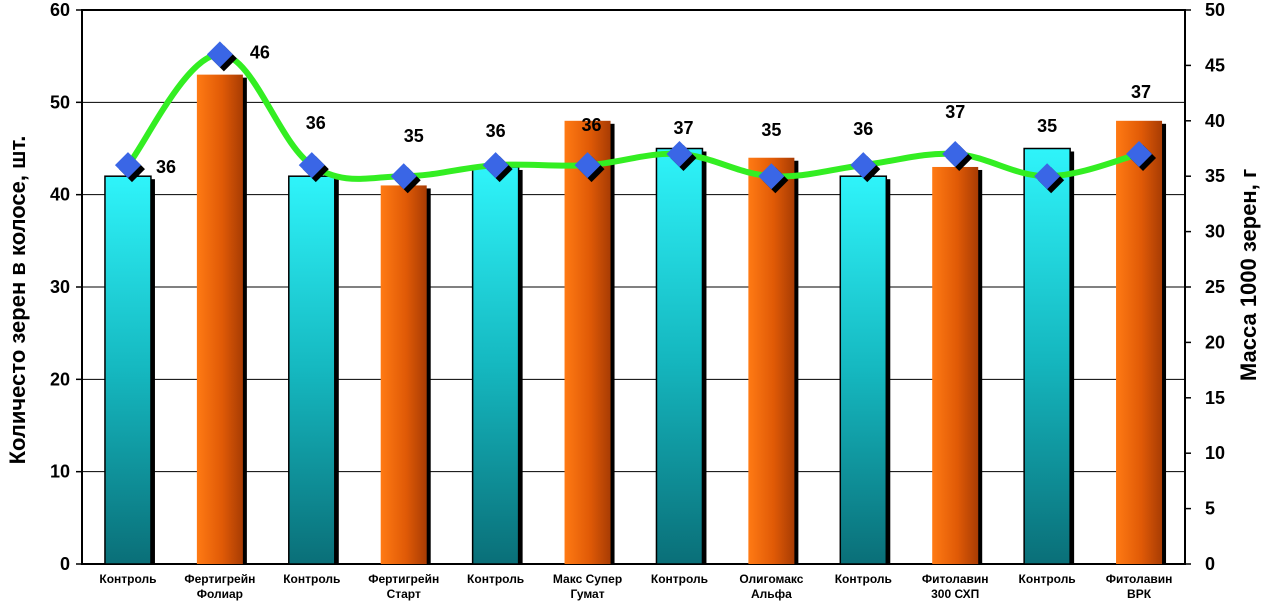 This screenshot has height=604, width=1269. I want to click on left-tick-label: 60, so click(60, 10).